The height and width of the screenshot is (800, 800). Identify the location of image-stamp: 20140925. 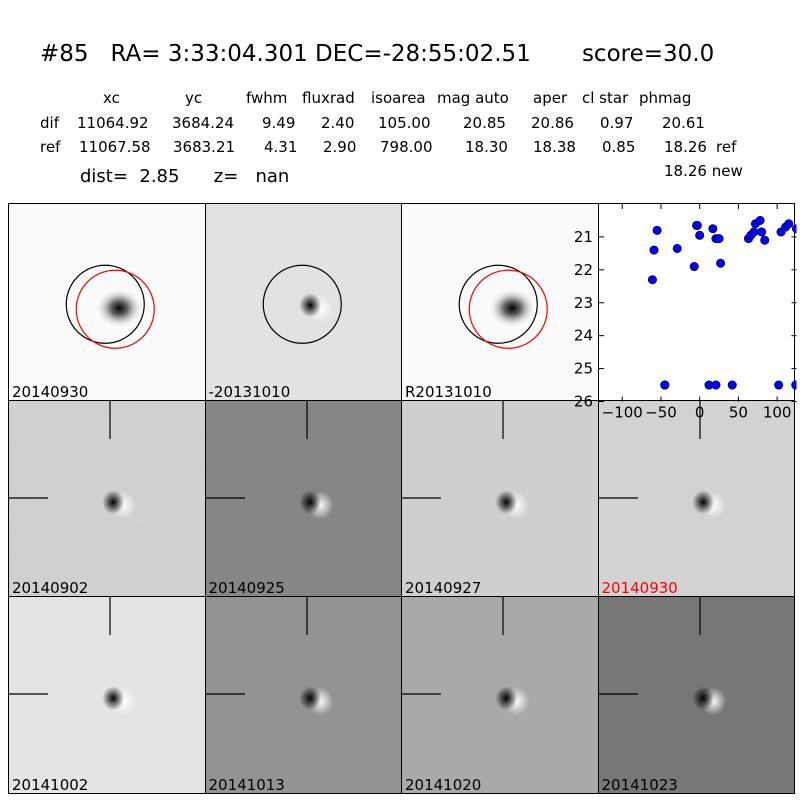
(303, 498).